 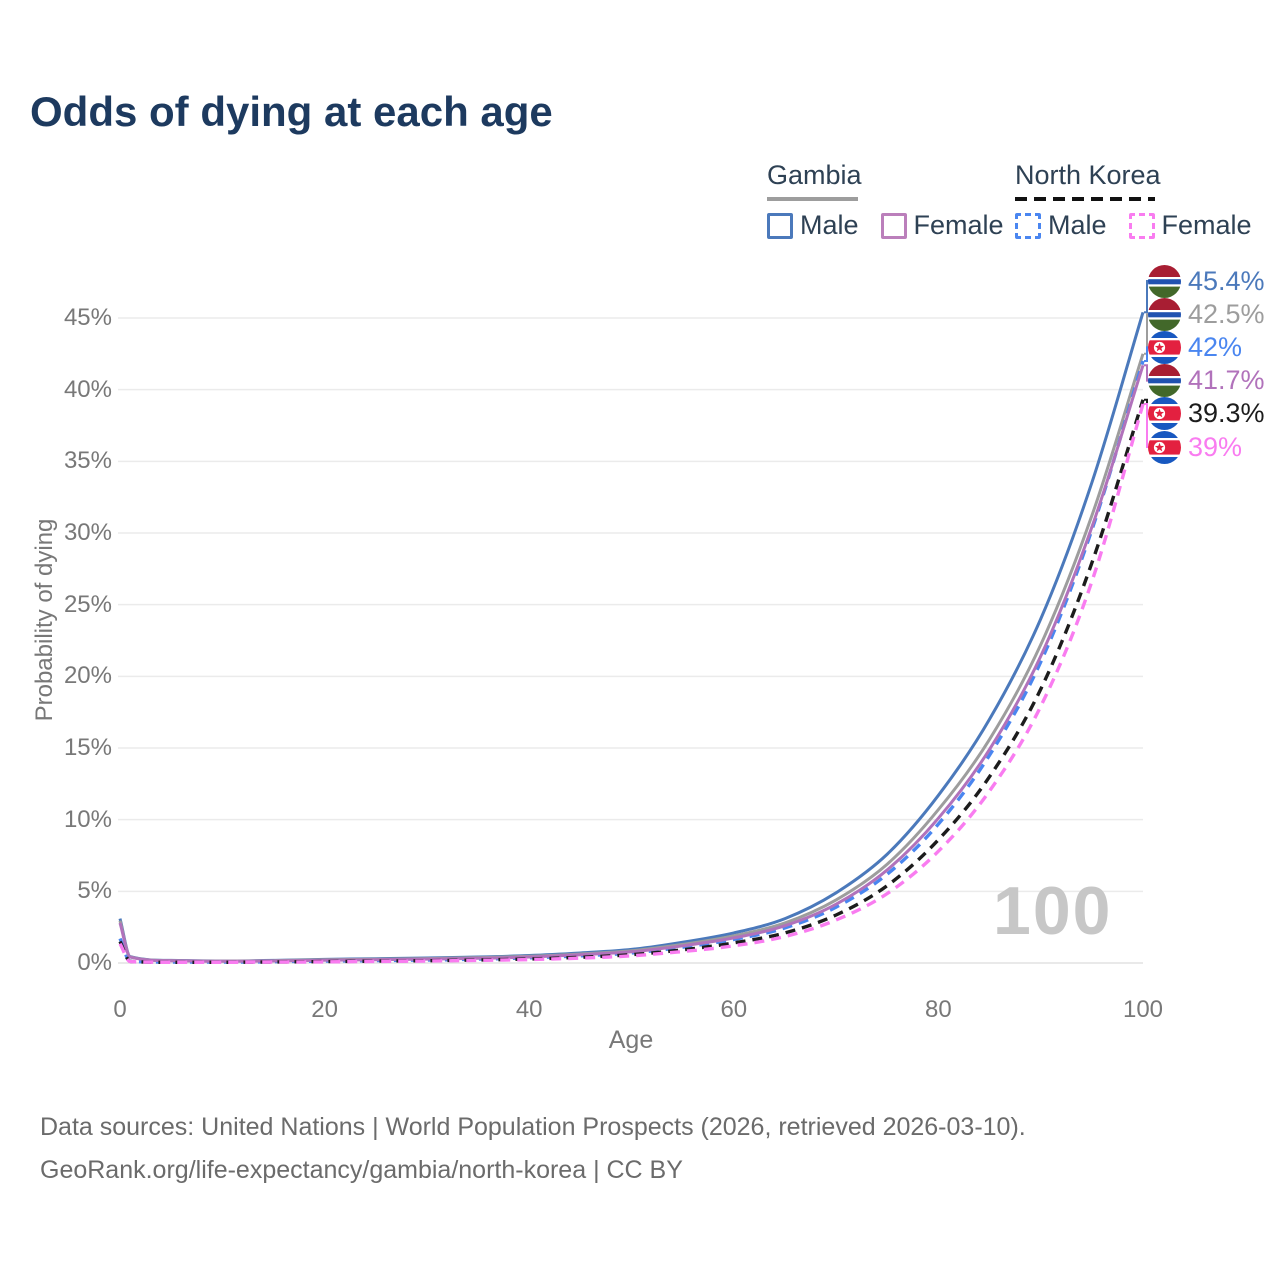 I want to click on watermark-age: 100, so click(x=1053, y=911).